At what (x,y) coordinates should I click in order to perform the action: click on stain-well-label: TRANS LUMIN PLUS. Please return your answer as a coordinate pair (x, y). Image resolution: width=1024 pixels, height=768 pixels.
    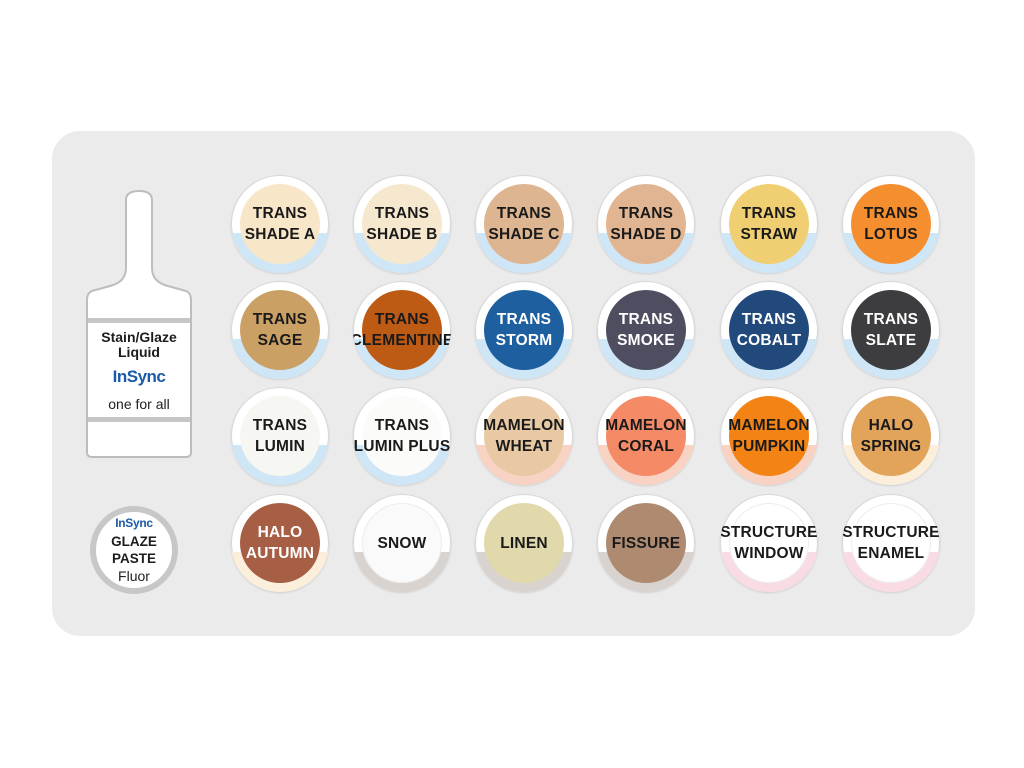
    Looking at the image, I should click on (402, 436).